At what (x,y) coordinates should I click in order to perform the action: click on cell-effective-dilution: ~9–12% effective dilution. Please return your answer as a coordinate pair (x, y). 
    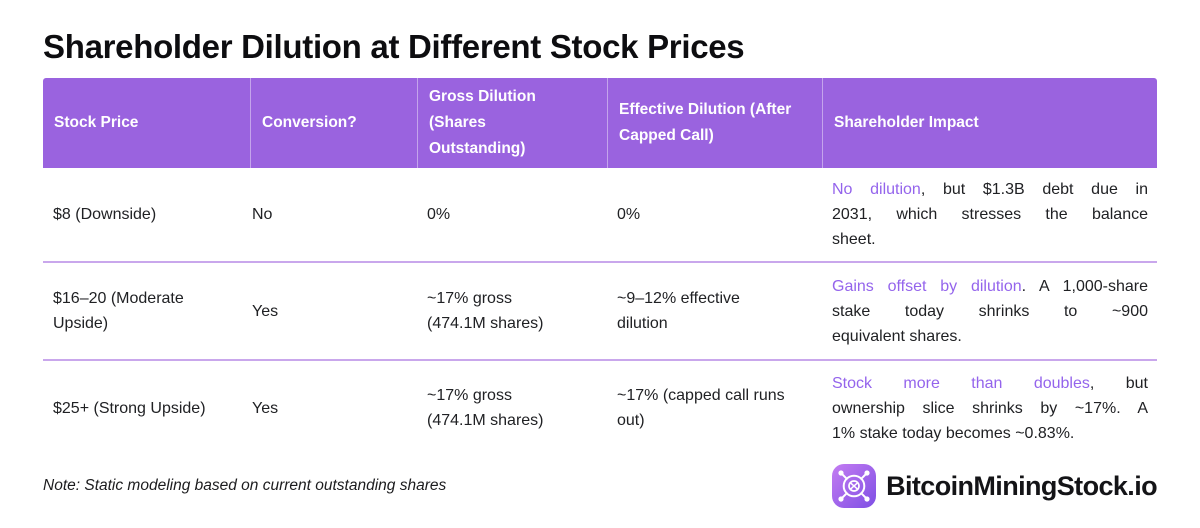
    Looking at the image, I should click on (678, 311).